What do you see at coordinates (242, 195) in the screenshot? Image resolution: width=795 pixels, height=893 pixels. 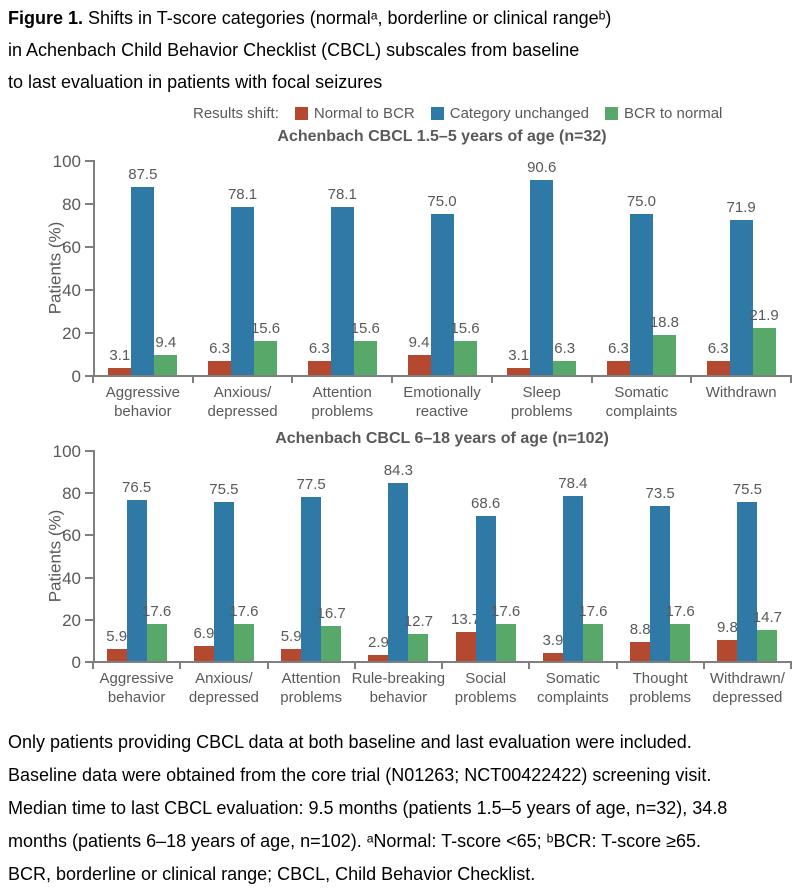 I see `bar-value-label: 78.1` at bounding box center [242, 195].